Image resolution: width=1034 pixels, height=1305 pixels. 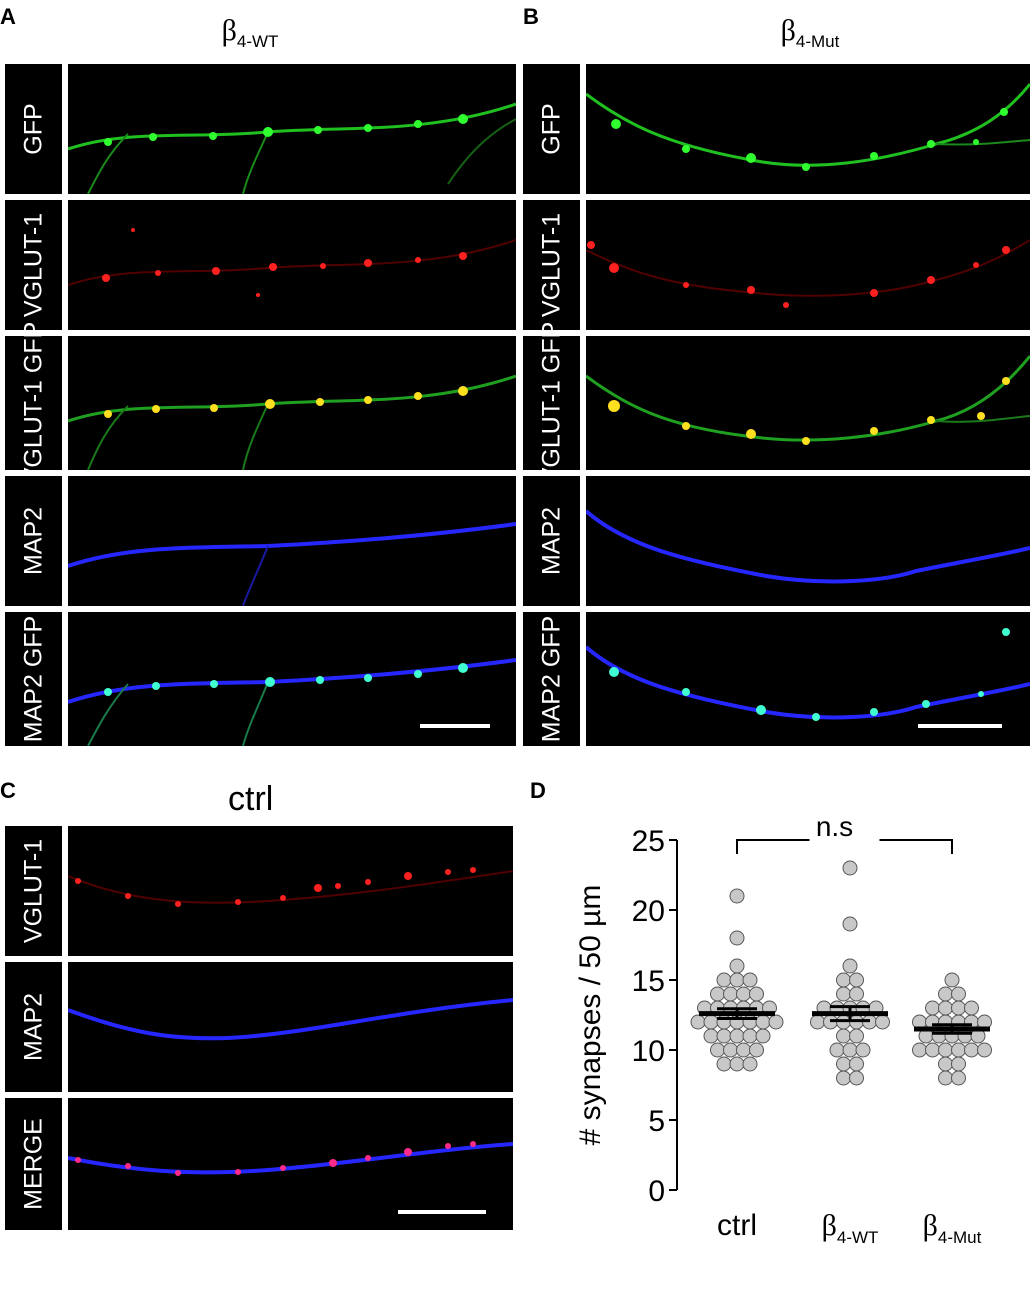 I want to click on panel-letter-c: C, so click(x=8, y=790).